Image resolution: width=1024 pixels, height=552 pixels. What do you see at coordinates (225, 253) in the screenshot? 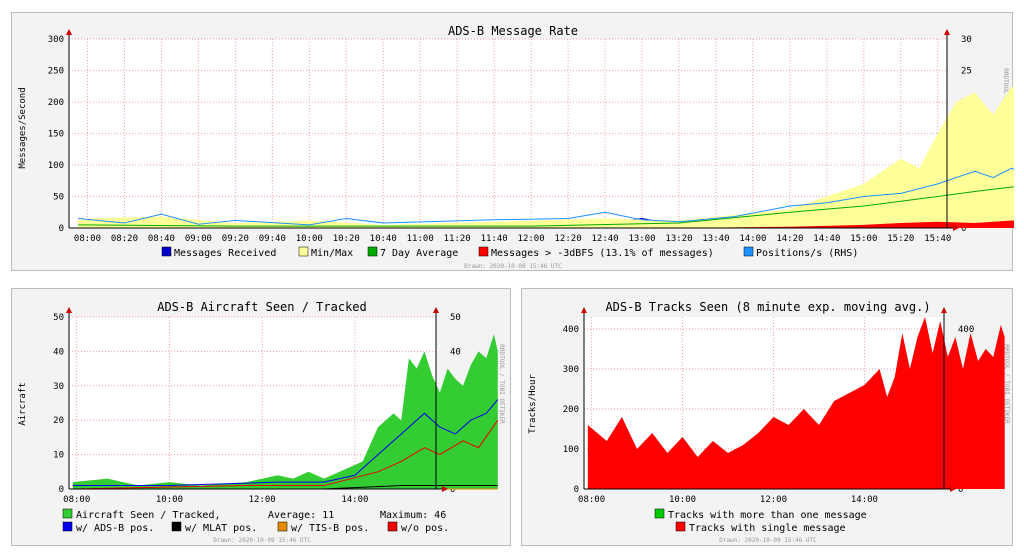
I see `legend-label-received: Messages Received` at bounding box center [225, 253].